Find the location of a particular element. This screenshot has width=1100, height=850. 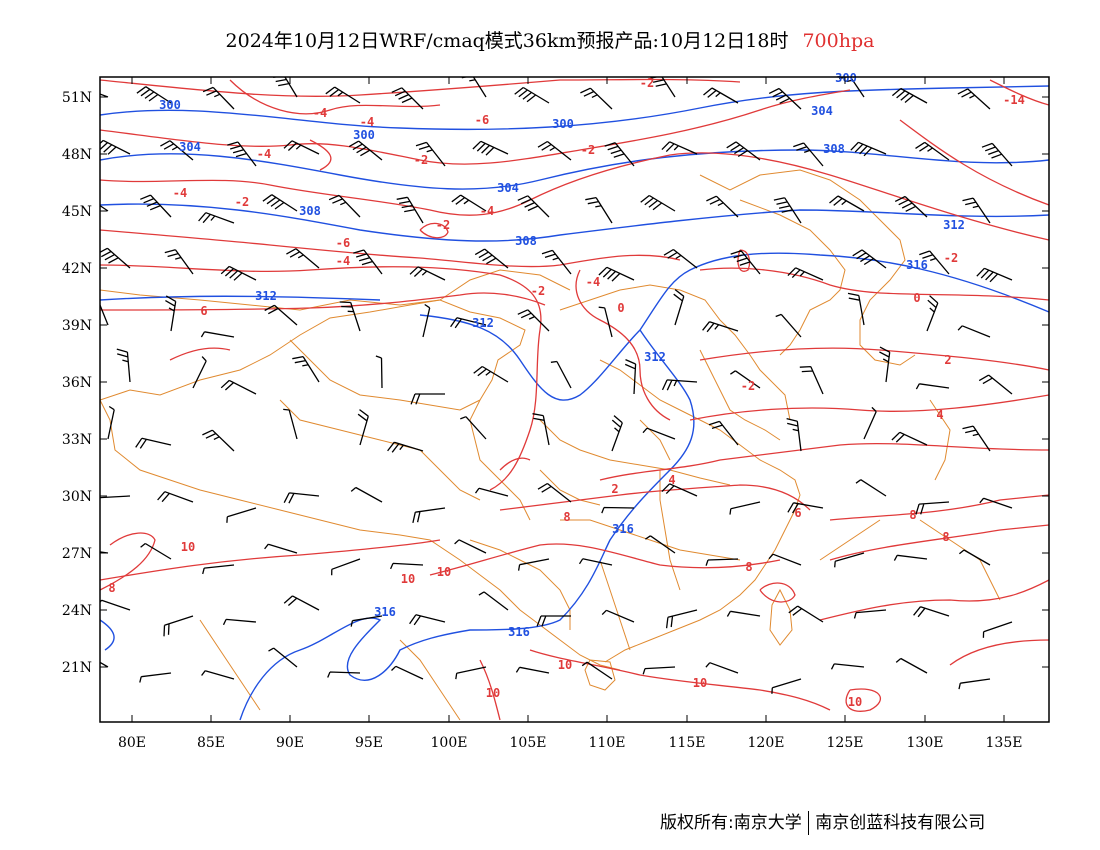

lat-label: 45N is located at coordinates (77, 212).